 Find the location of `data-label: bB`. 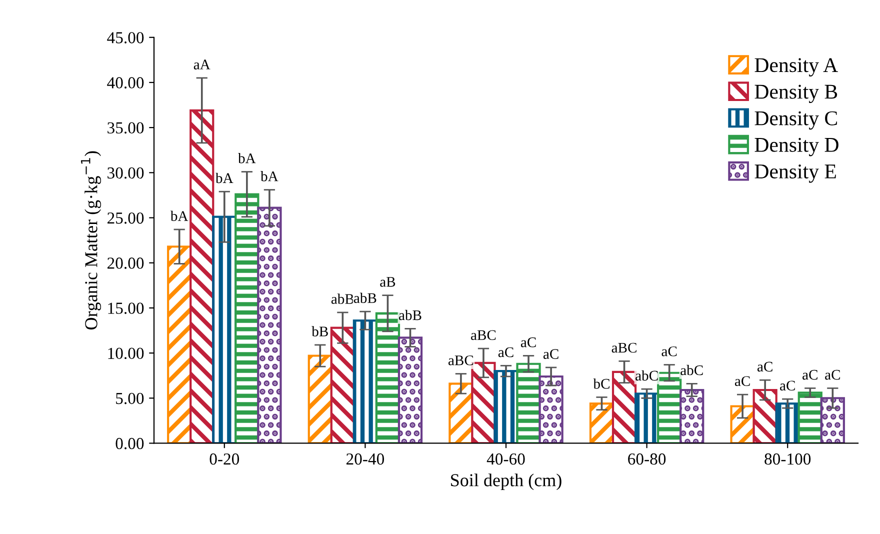

data-label: bB is located at coordinates (320, 331).